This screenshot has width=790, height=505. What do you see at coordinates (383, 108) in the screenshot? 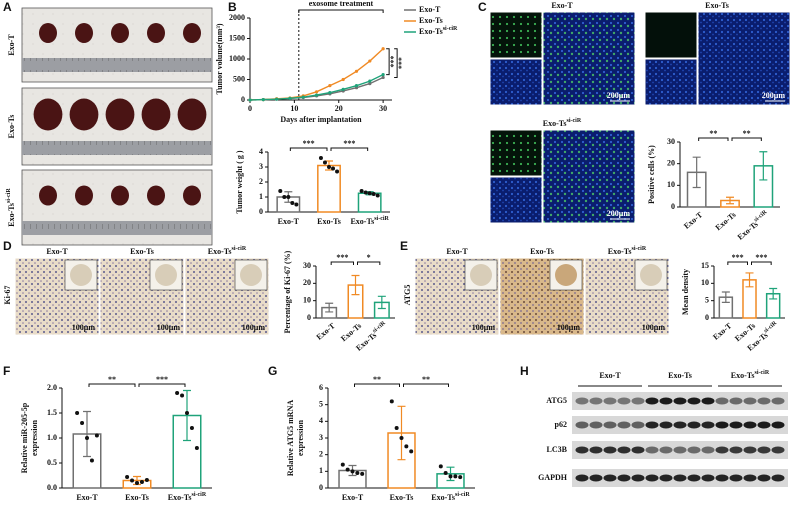
I see `x-tick-label: 30` at bounding box center [383, 108].